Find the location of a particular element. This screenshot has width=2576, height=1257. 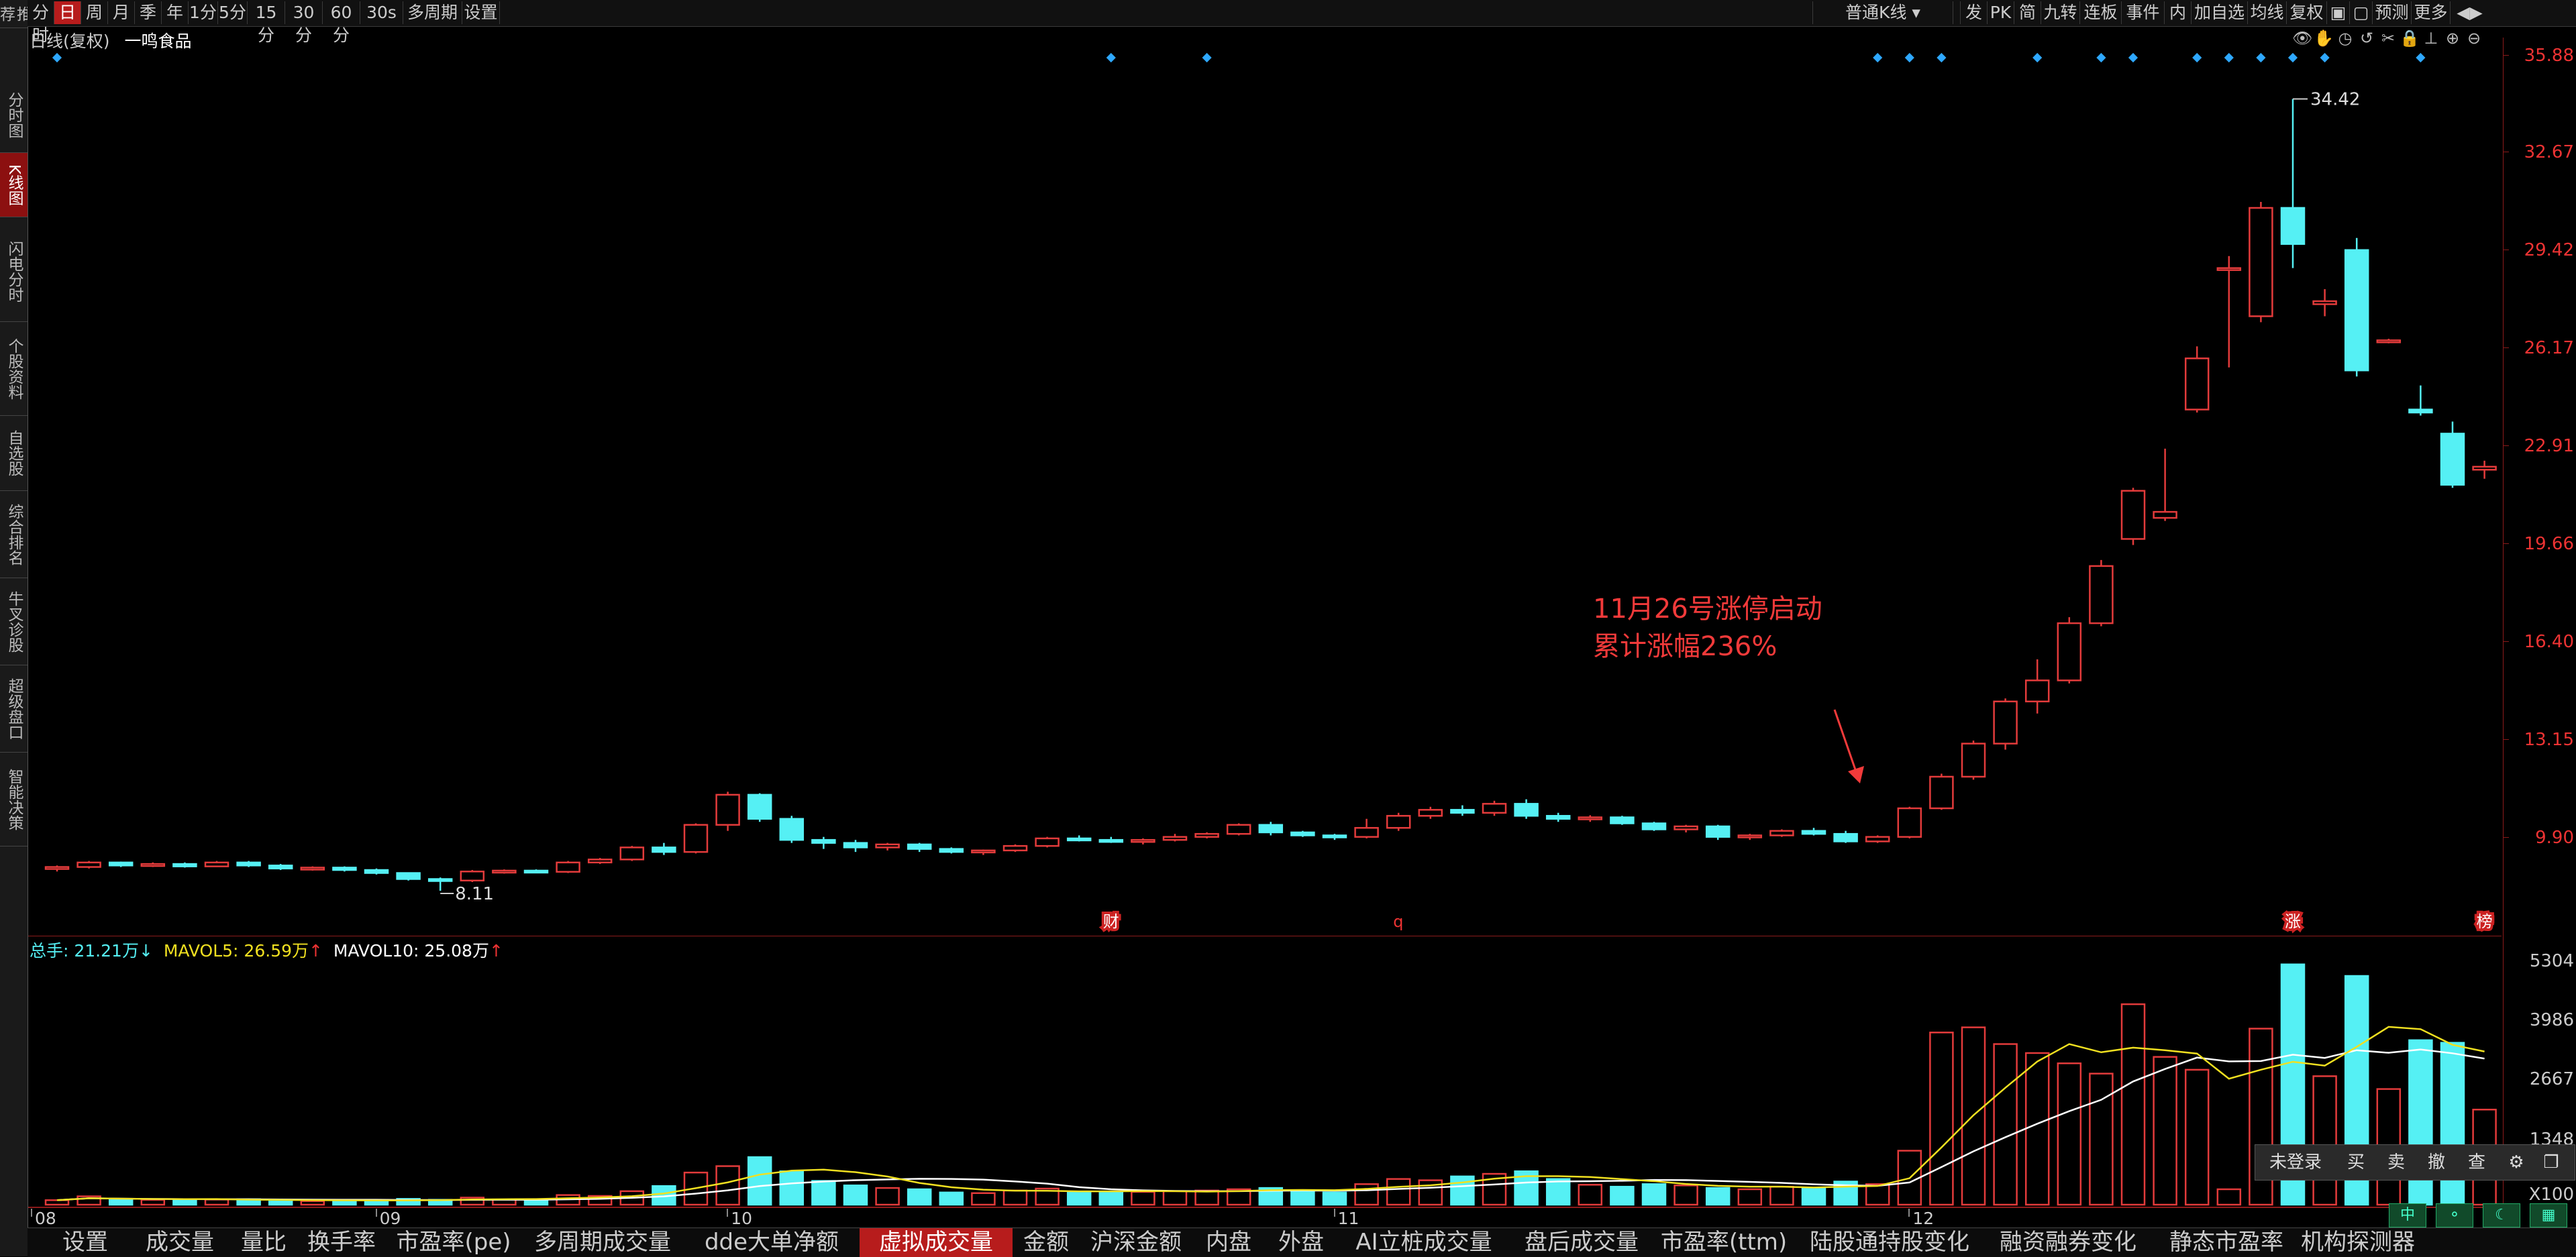

toolbar-button-3: 九转 is located at coordinates (2060, 13).